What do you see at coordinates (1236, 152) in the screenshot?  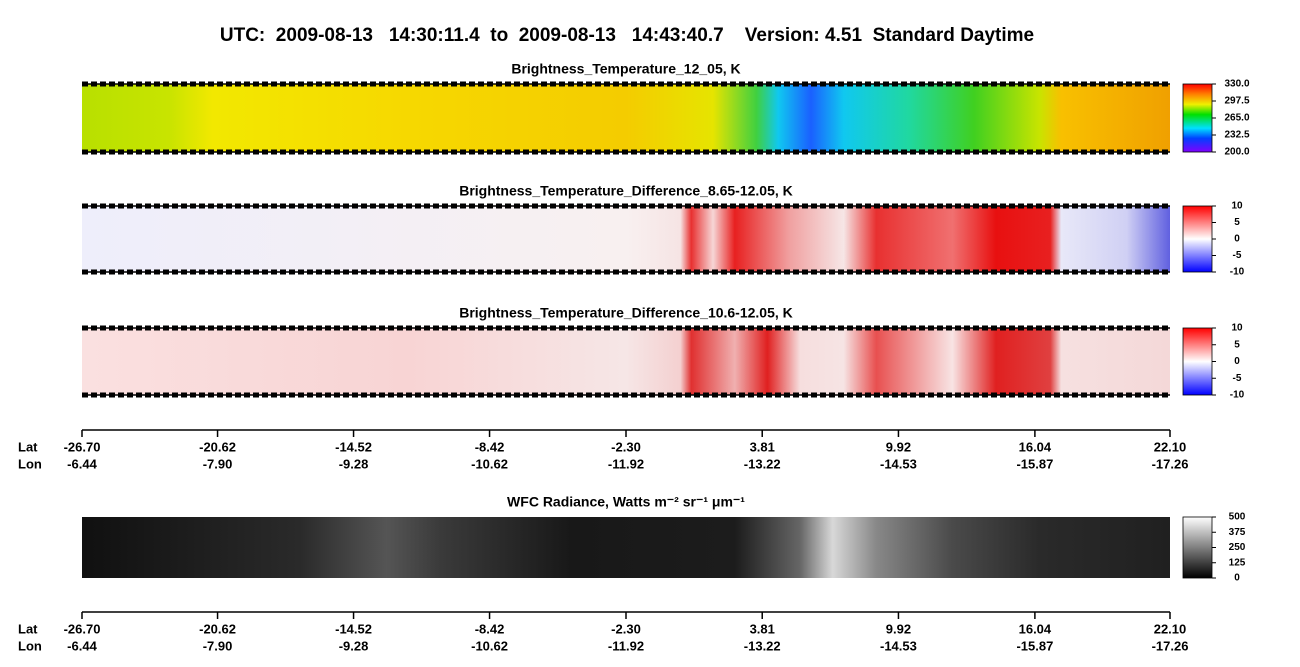 I see `colorbar-tick-label: 200.0` at bounding box center [1236, 152].